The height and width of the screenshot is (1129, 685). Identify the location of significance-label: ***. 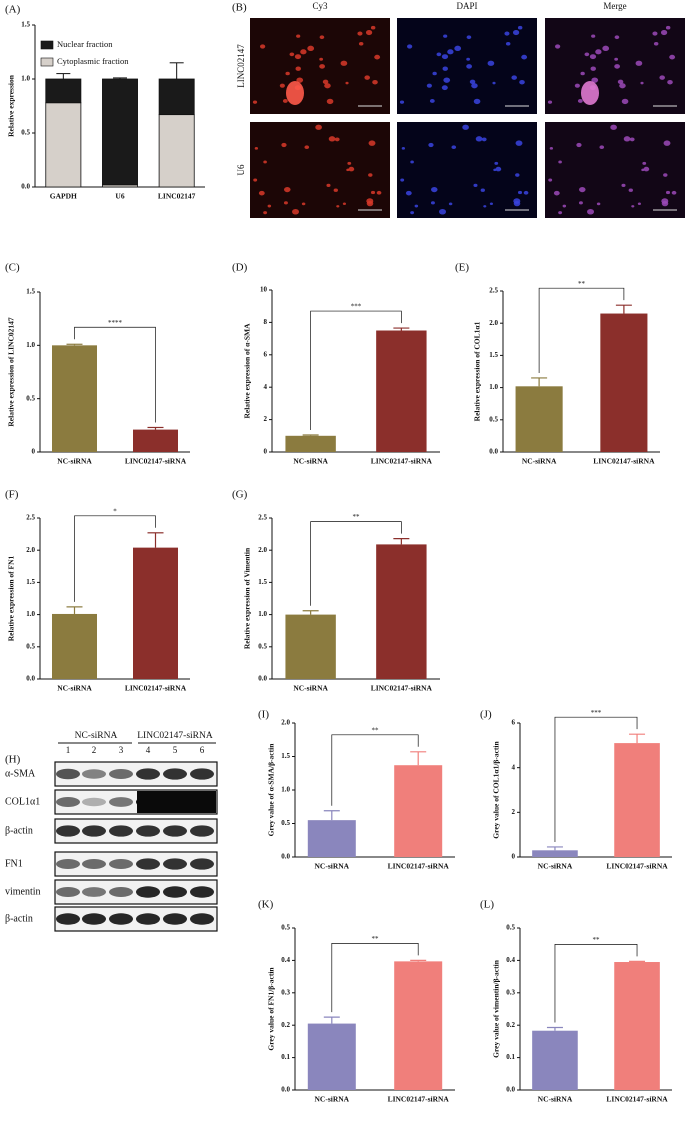
(356, 307).